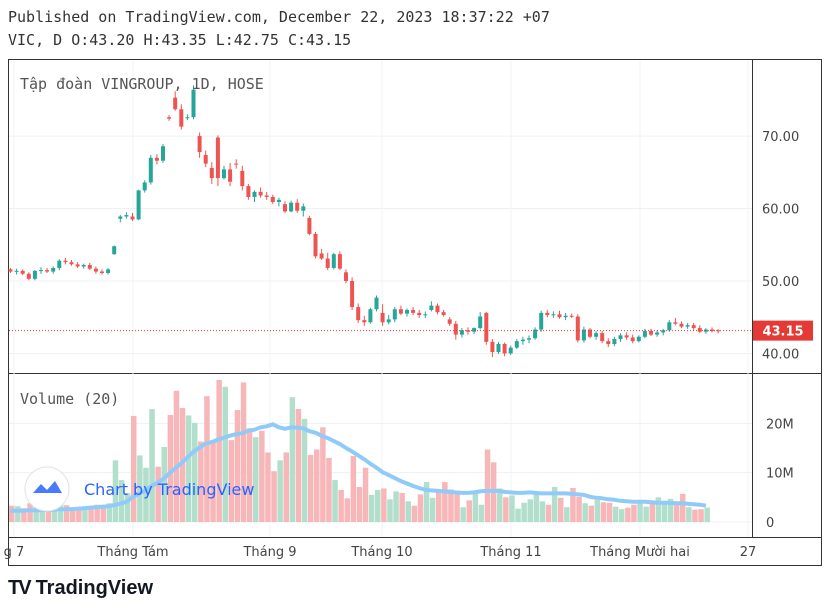 Image resolution: width=831 pixels, height=614 pixels. I want to click on price-ticks: 40.00 50.00 60.00 70.00, so click(780, 246).